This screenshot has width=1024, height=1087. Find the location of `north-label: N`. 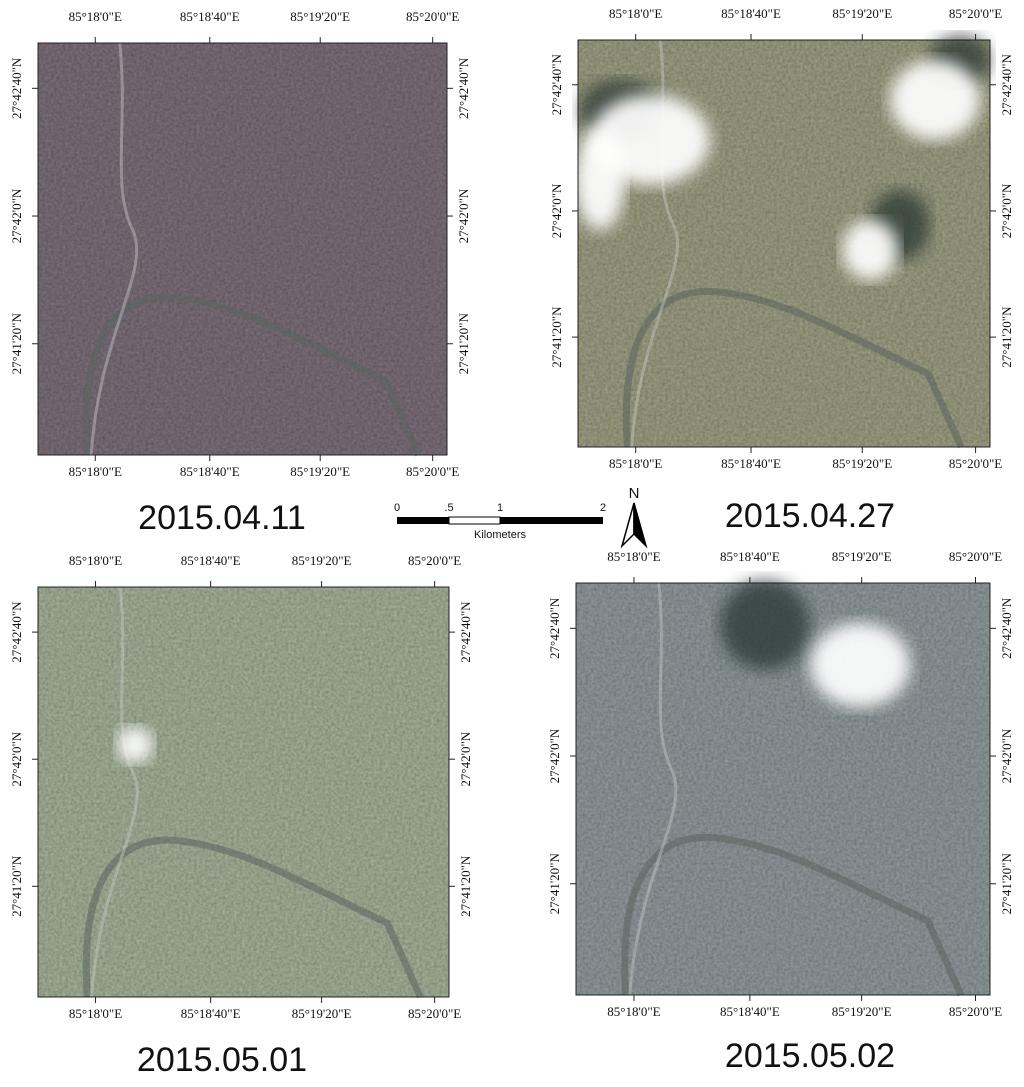

north-label: N is located at coordinates (634, 493).